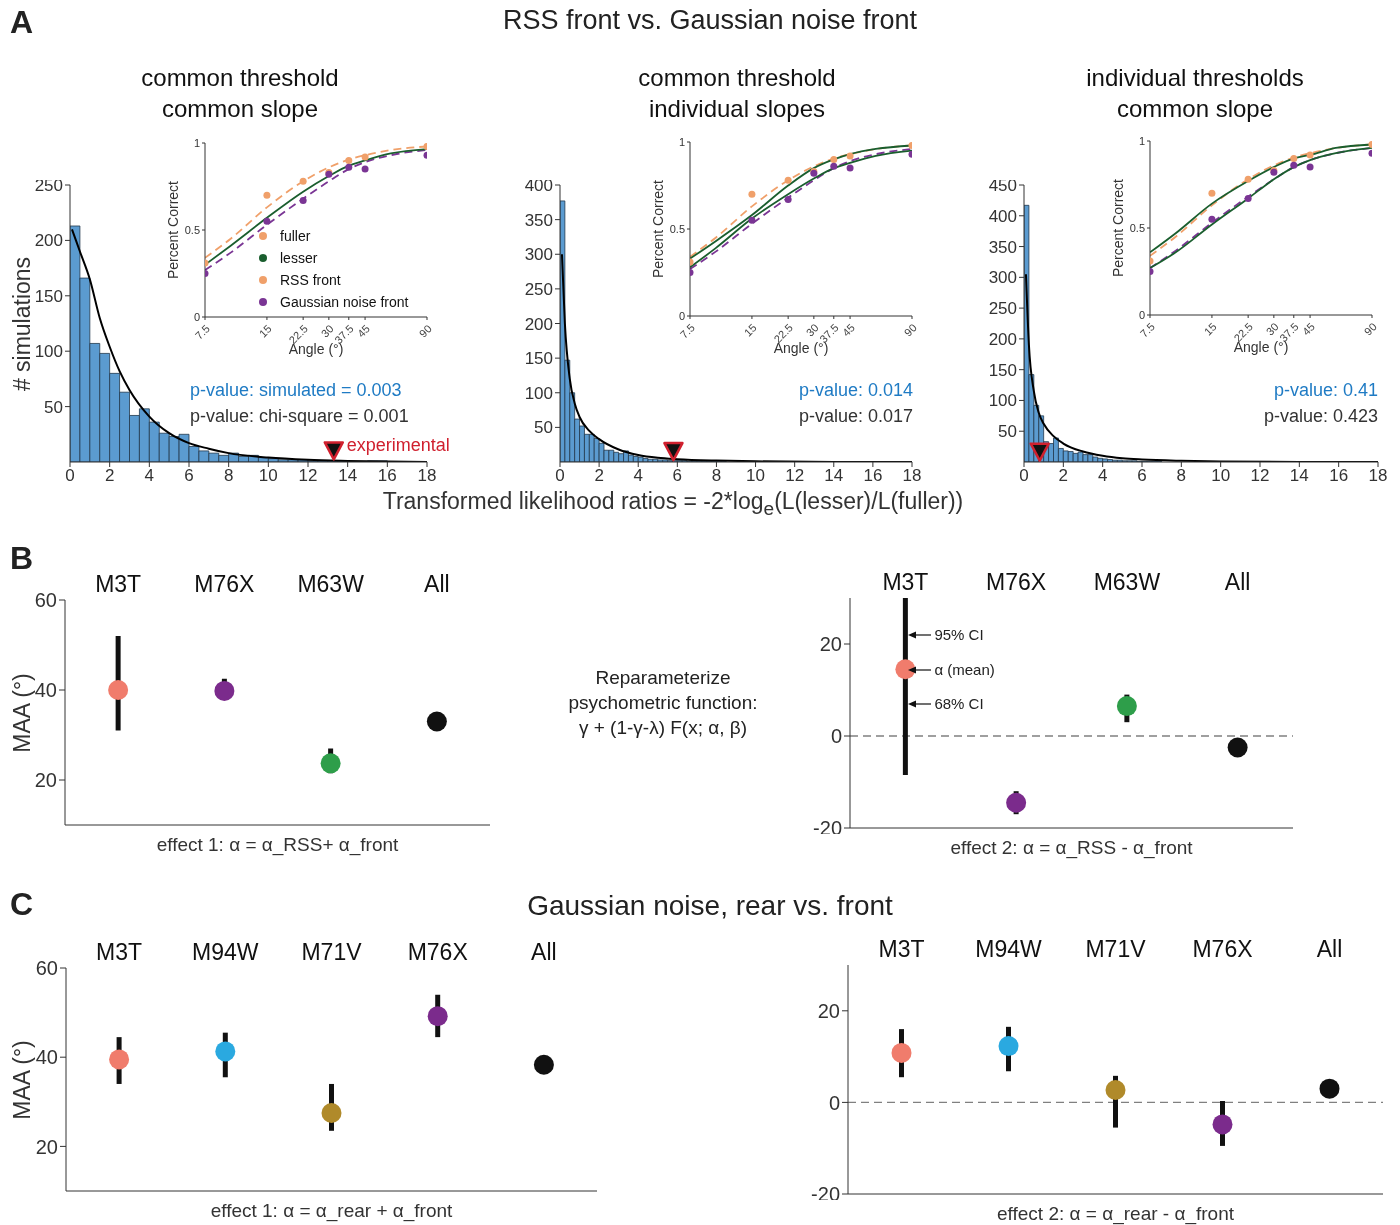  I want to click on x-tick-label: 45, so click(1308, 329).